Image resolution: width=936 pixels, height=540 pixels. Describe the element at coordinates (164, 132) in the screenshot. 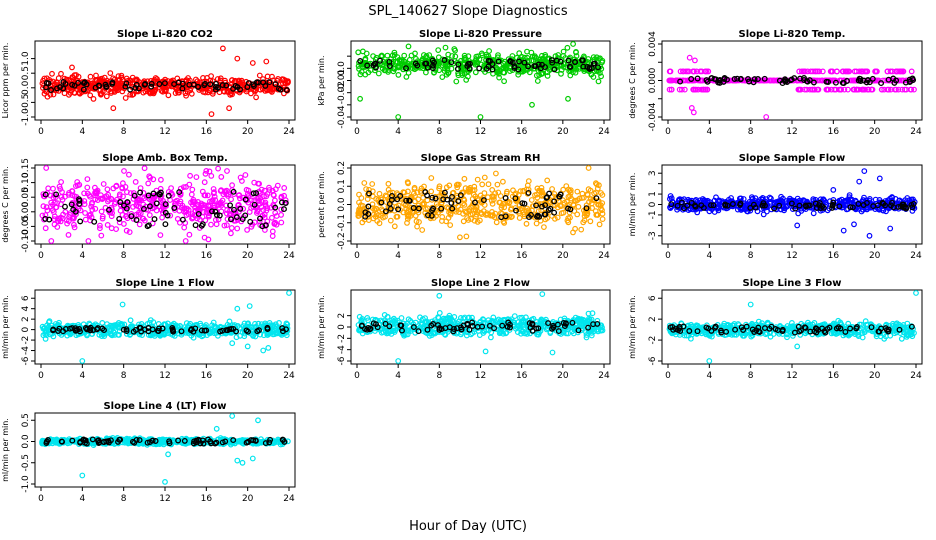

I see `x-tick-label: 12` at that location.